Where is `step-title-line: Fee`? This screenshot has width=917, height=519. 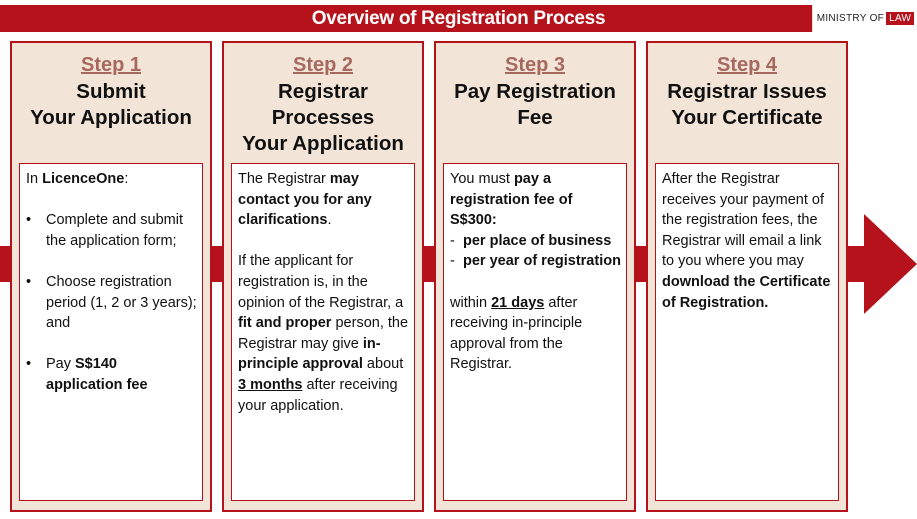
step-title-line: Fee is located at coordinates (535, 117).